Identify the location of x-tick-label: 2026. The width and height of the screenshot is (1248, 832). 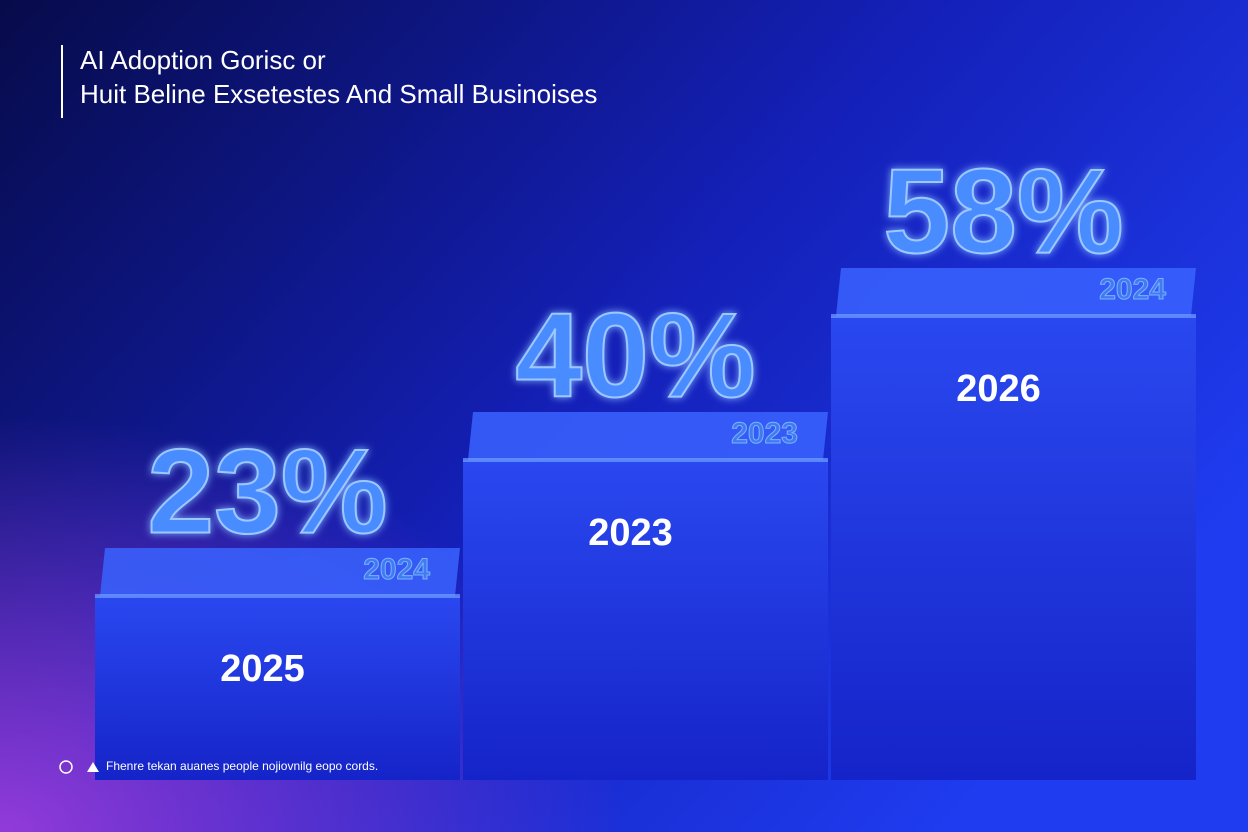
(998, 389).